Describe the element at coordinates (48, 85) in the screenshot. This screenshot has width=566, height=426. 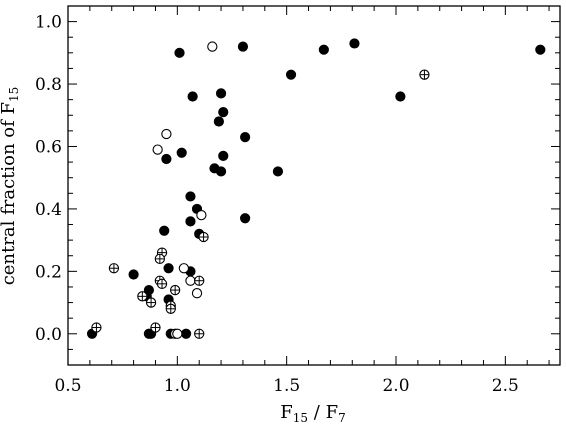
I see `y-tick-label: 0.8` at that location.